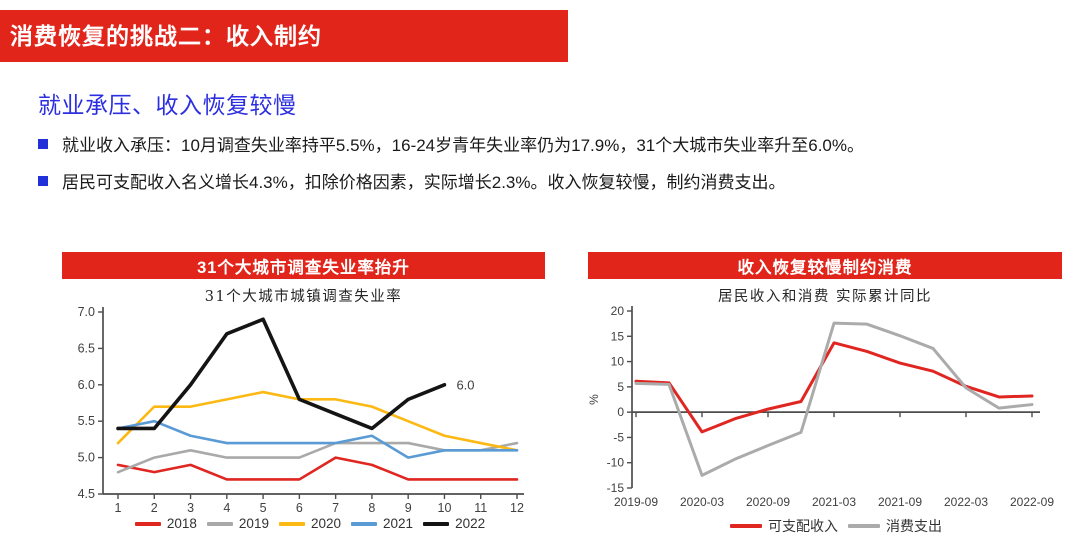 The image size is (1080, 548). I want to click on y-tick-label: 20, so click(618, 311).